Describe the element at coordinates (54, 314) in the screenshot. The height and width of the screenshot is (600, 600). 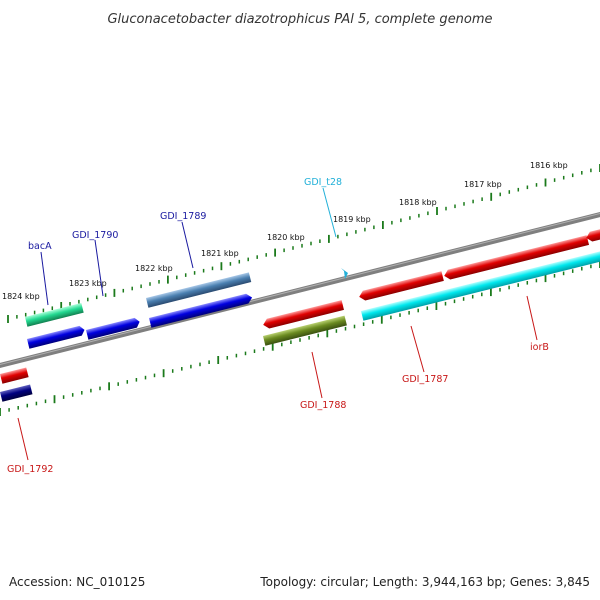
I see `gene-bacA` at that location.